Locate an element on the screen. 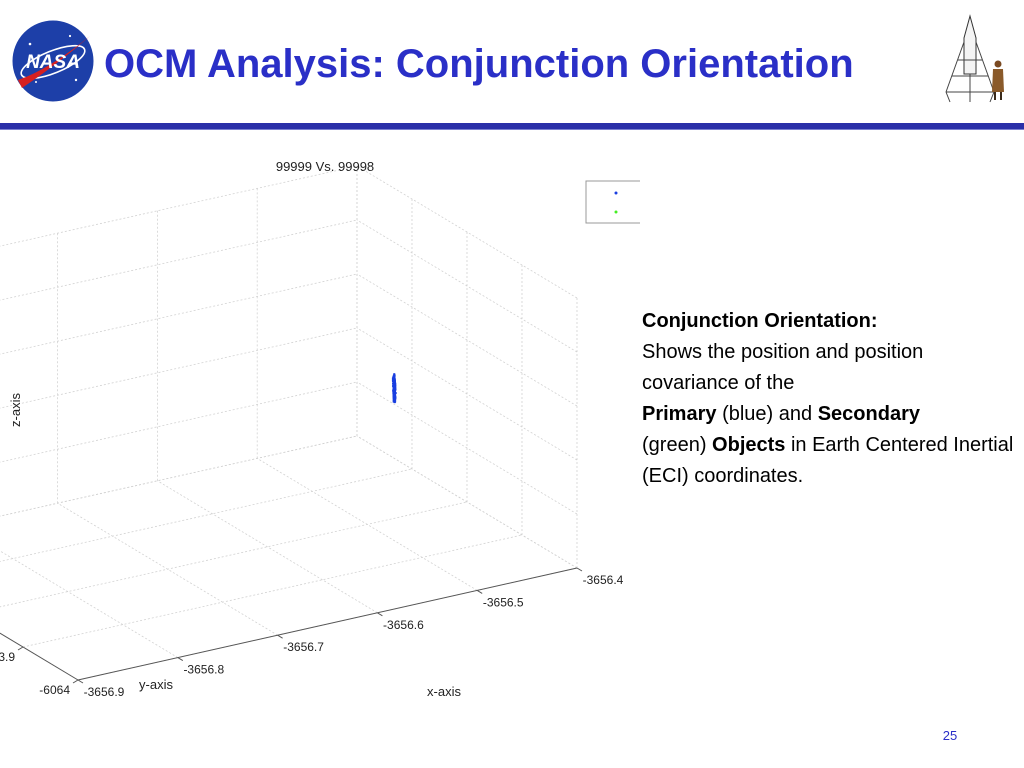  x-tick-label: -3656.7 is located at coordinates (303, 647).